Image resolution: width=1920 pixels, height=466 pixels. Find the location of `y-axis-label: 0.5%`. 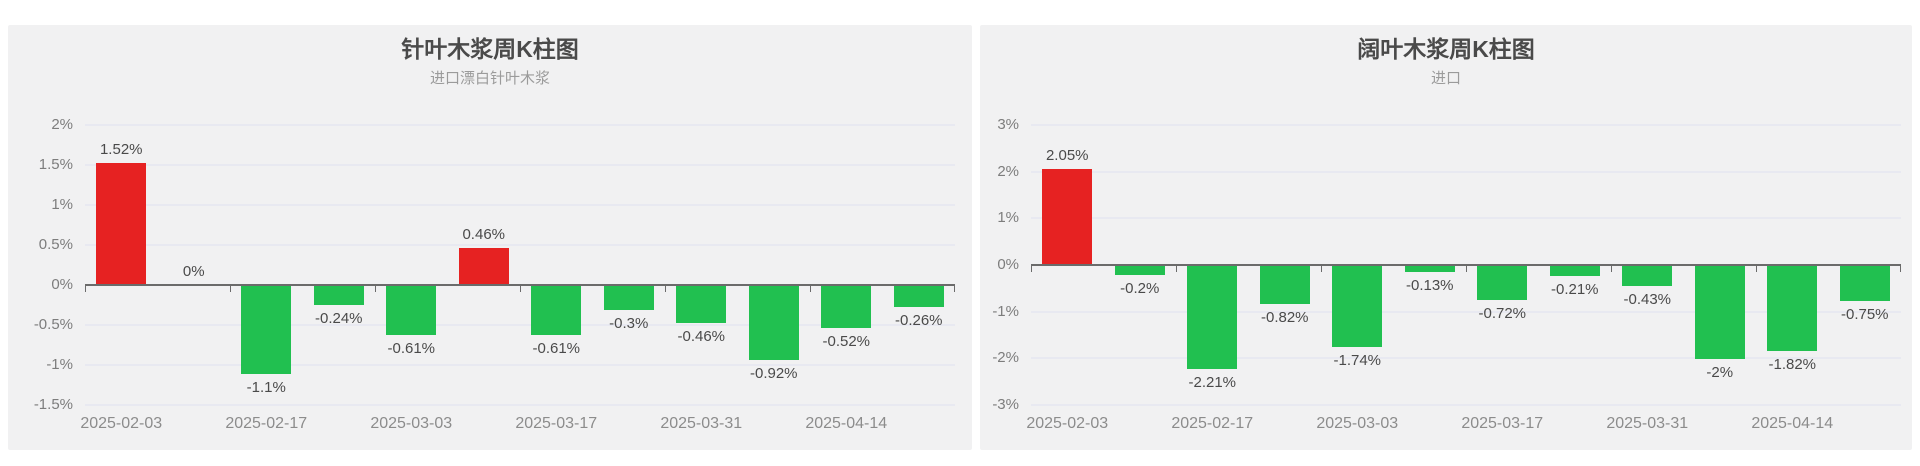

y-axis-label: 0.5% is located at coordinates (55, 244).